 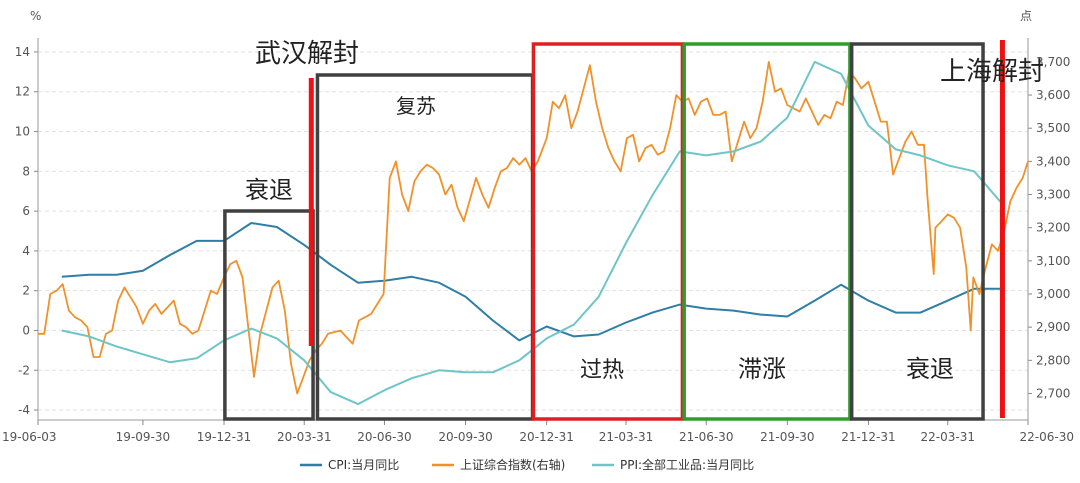 What do you see at coordinates (1053, 360) in the screenshot?
I see `right-tick-label: 2,800` at bounding box center [1053, 360].